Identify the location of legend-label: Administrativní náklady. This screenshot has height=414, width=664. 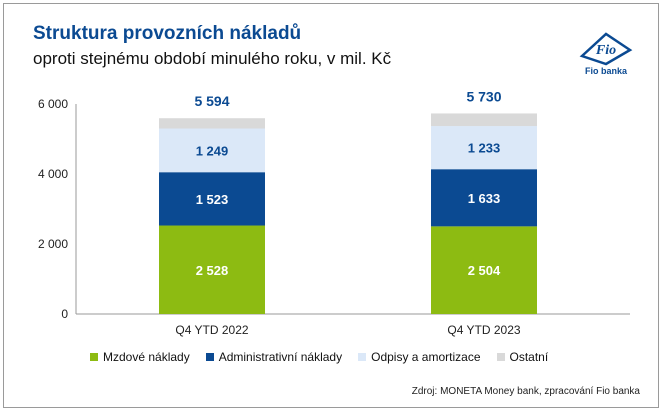
(280, 357).